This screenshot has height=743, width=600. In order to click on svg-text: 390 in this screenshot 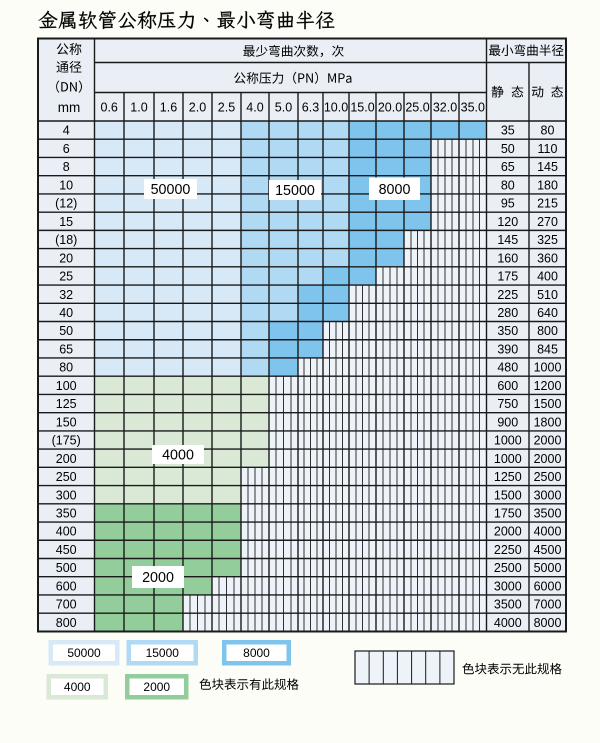, I will do `click(507, 350)`.